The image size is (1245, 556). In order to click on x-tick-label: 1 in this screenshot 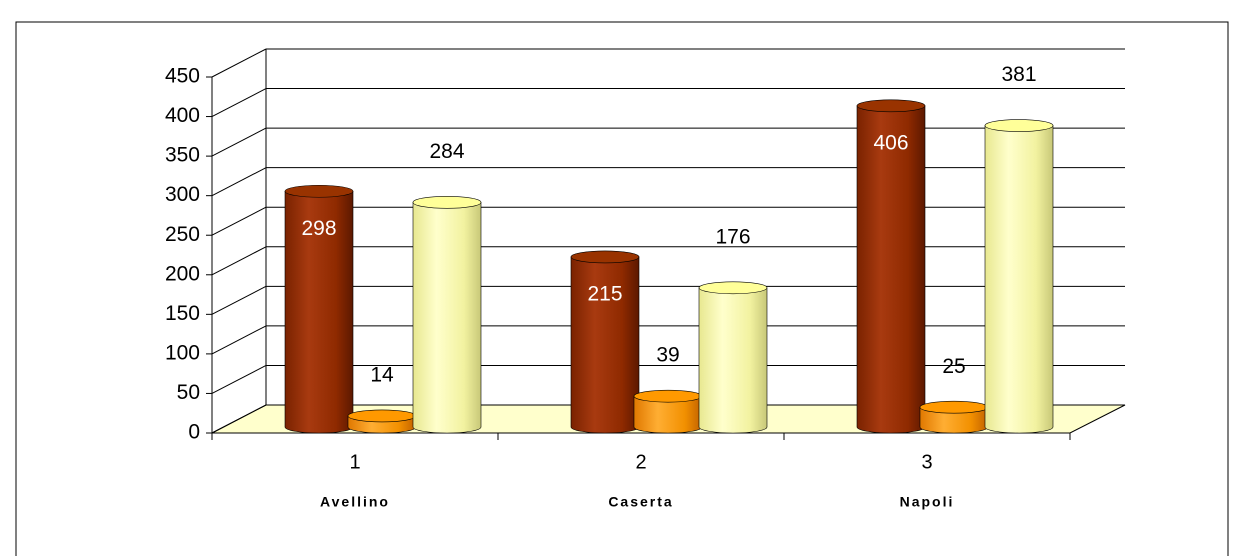, I will do `click(354, 462)`.